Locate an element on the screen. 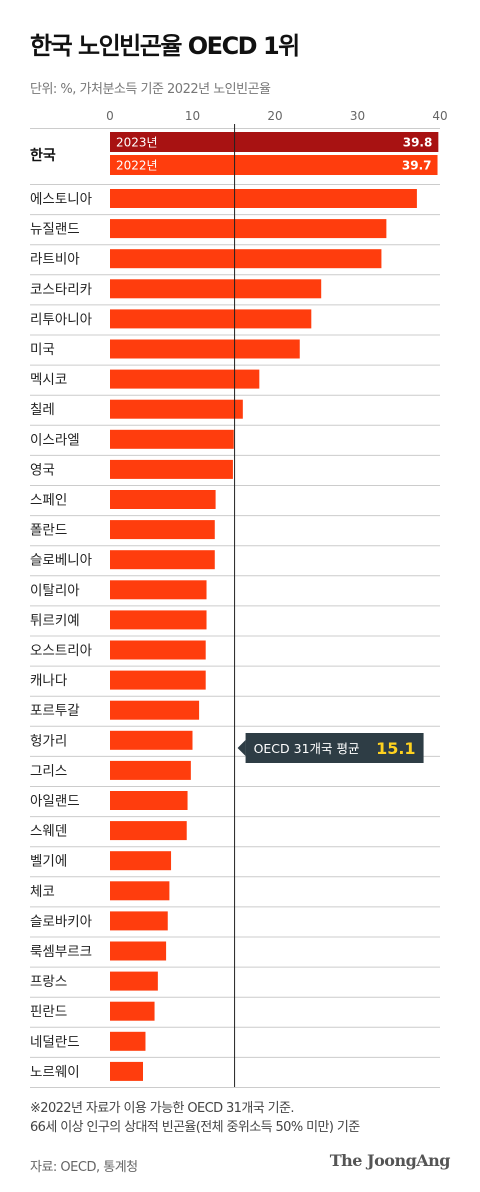 This screenshot has width=480, height=1192. chart-subtitle: 단위: %, 가처분소득 기준 2022년 노인빈곤율 is located at coordinates (150, 89).